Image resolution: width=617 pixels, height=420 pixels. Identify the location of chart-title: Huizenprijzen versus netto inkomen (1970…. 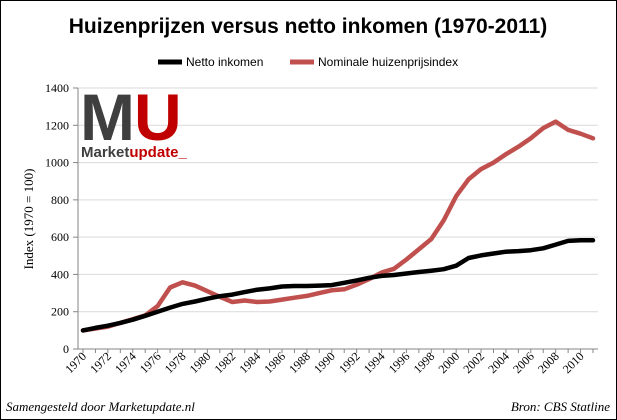
(308, 26).